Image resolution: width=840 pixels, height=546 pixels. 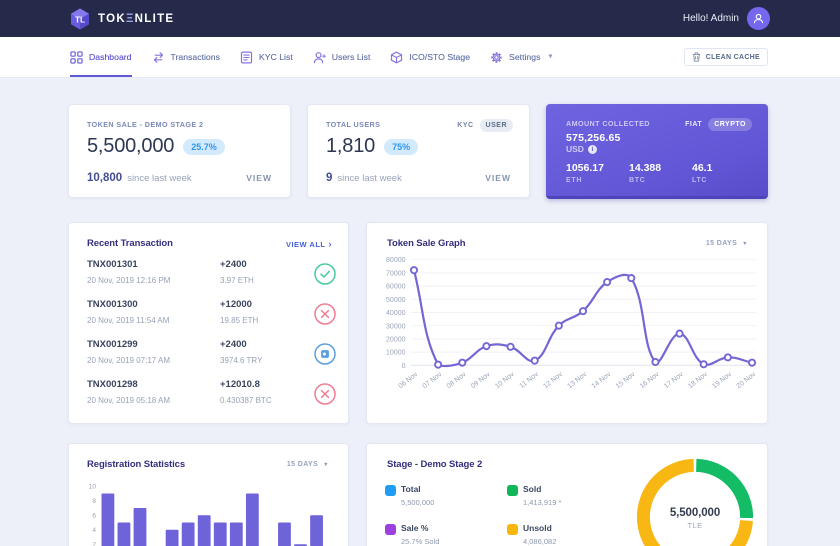 What do you see at coordinates (80, 18) in the screenshot?
I see `brand-logo-icon: TL` at bounding box center [80, 18].